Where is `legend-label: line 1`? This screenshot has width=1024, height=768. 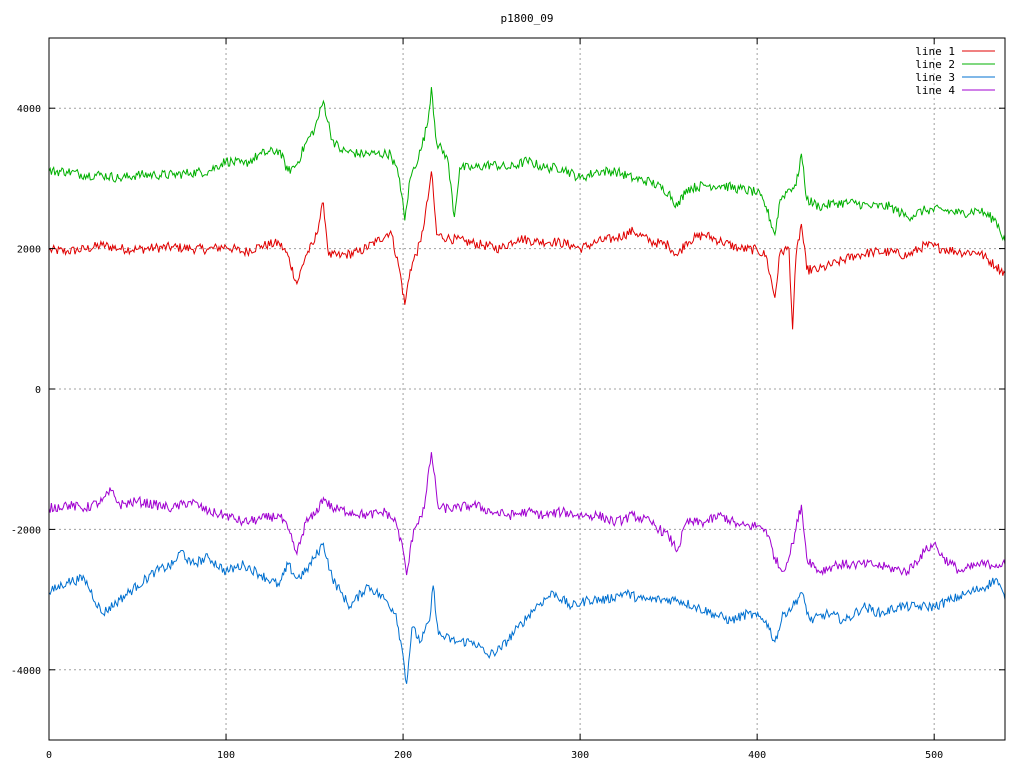
legend-label: line 1 is located at coordinates (935, 51).